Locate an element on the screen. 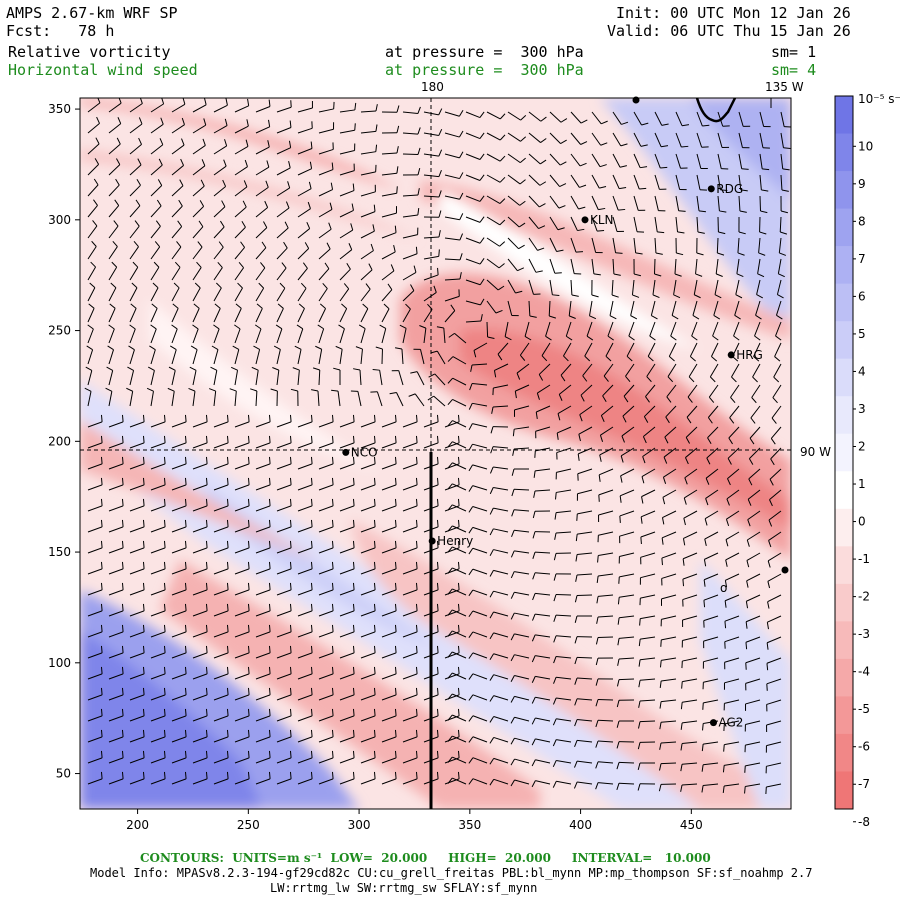  colorbar-label: -3 is located at coordinates (864, 634).